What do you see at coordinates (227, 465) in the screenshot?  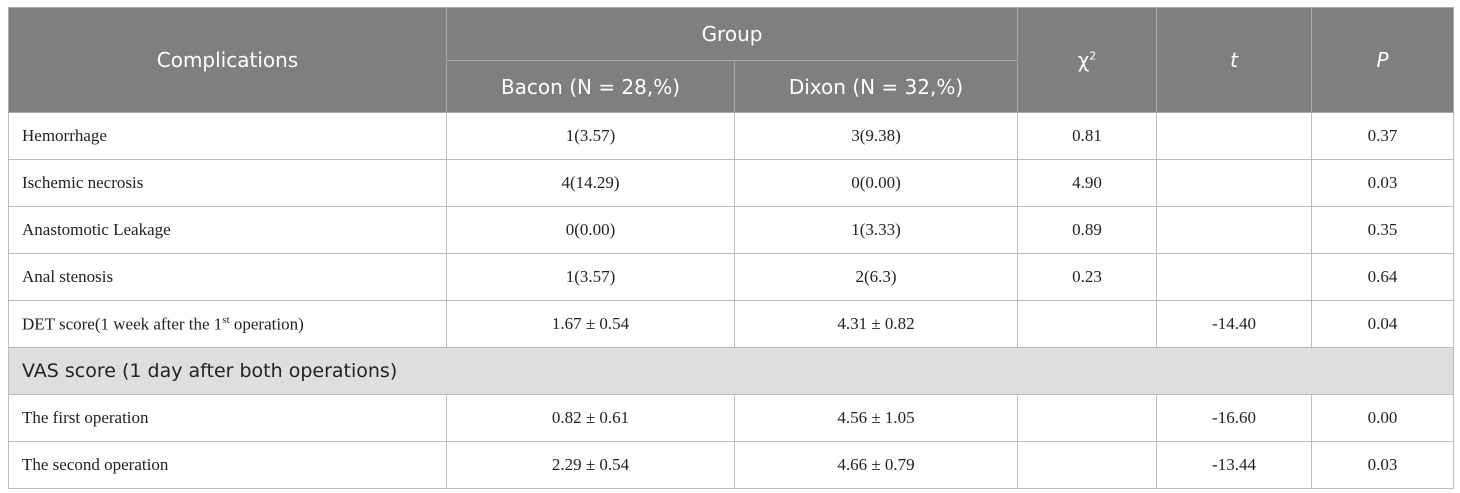 I see `row-label: The second operation` at bounding box center [227, 465].